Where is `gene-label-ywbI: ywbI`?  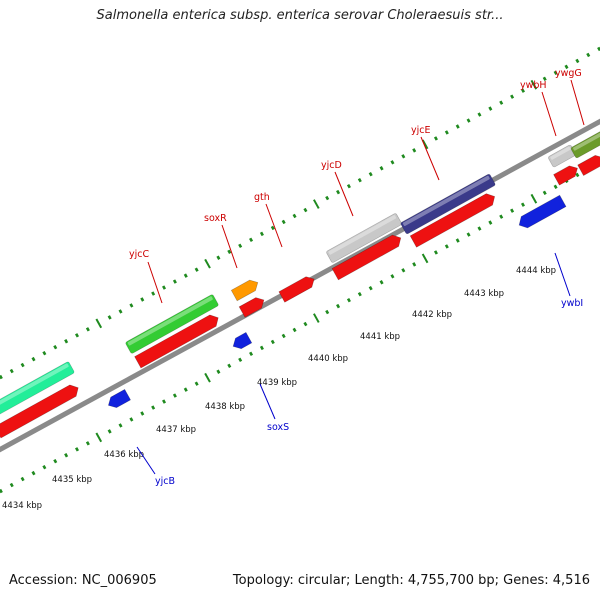 gene-label-ywbI: ywbI is located at coordinates (572, 303).